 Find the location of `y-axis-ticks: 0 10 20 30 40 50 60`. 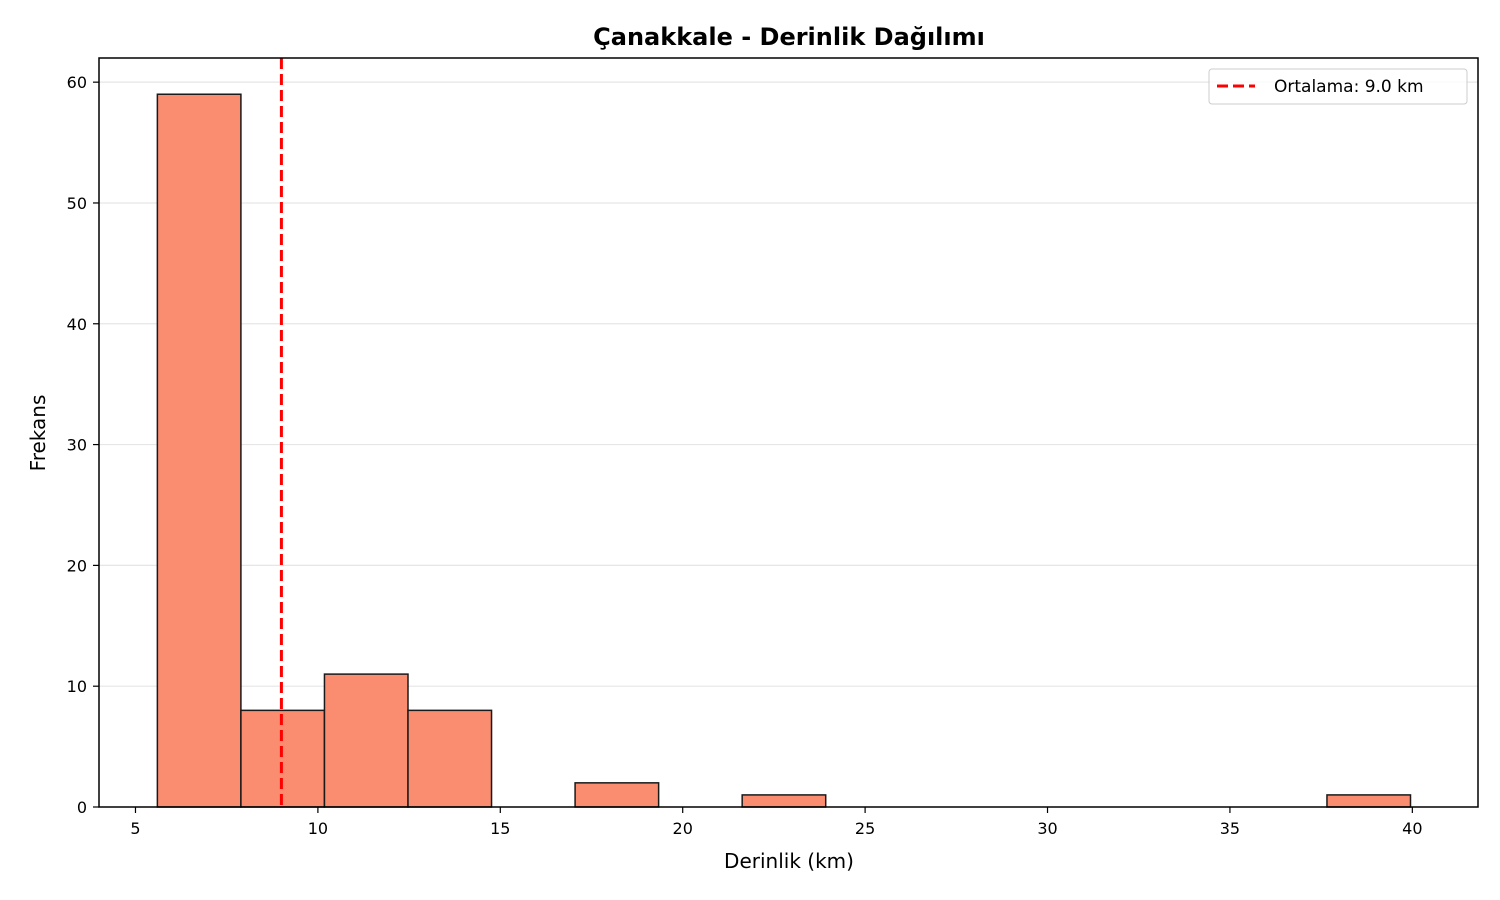

y-axis-ticks: 0 10 20 30 40 50 60 is located at coordinates (83, 445).